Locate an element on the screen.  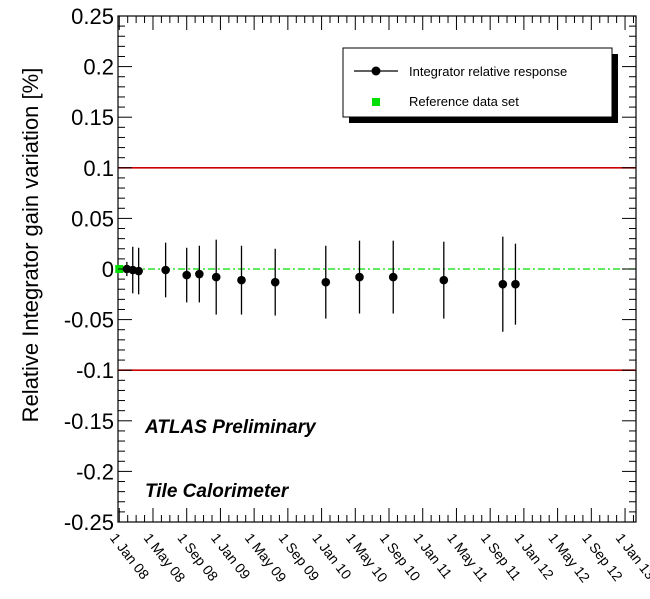
legend-entry-integrator: Integrator relative response is located at coordinates (488, 71).